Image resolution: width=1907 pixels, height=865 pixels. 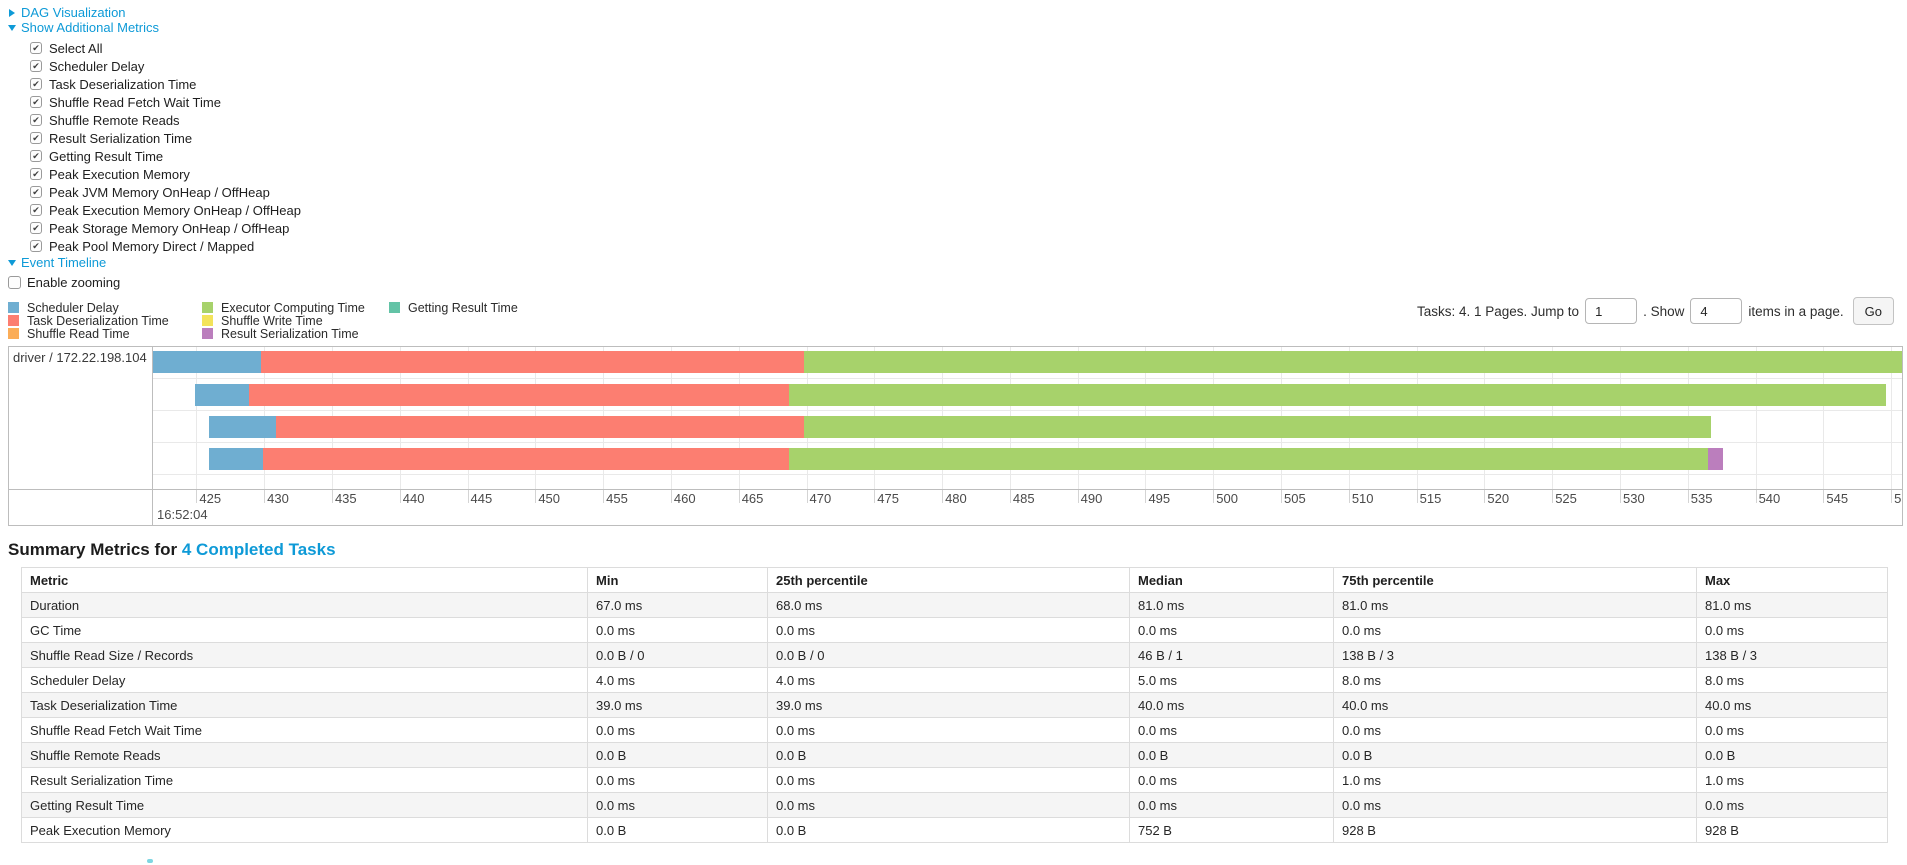 What do you see at coordinates (1611, 311) in the screenshot?
I see `jump-to-page-input` at bounding box center [1611, 311].